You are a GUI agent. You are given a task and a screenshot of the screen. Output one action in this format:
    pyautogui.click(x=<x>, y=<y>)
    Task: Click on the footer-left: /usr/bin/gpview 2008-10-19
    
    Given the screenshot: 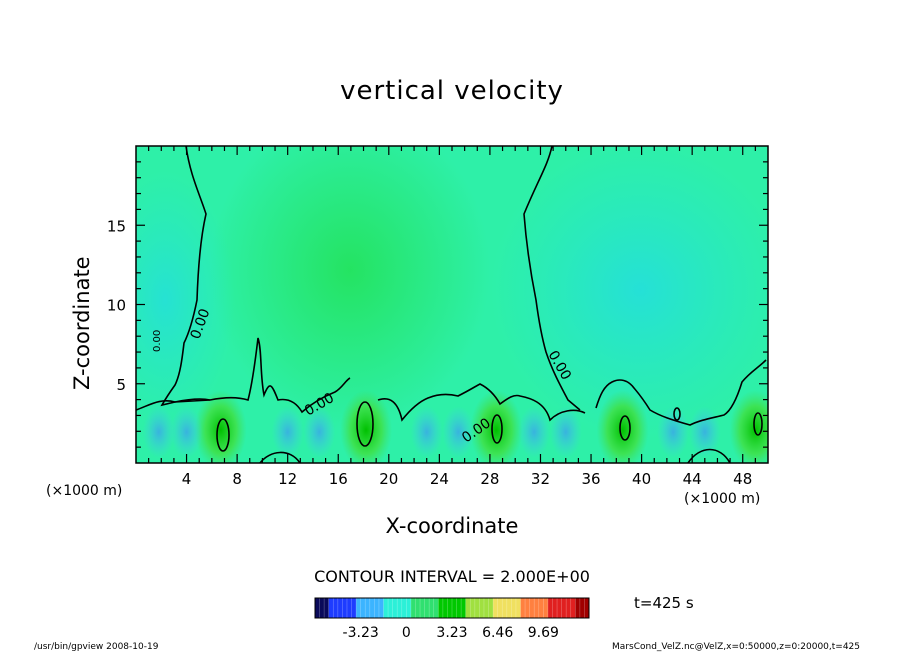 What is the action you would take?
    pyautogui.click(x=96, y=647)
    